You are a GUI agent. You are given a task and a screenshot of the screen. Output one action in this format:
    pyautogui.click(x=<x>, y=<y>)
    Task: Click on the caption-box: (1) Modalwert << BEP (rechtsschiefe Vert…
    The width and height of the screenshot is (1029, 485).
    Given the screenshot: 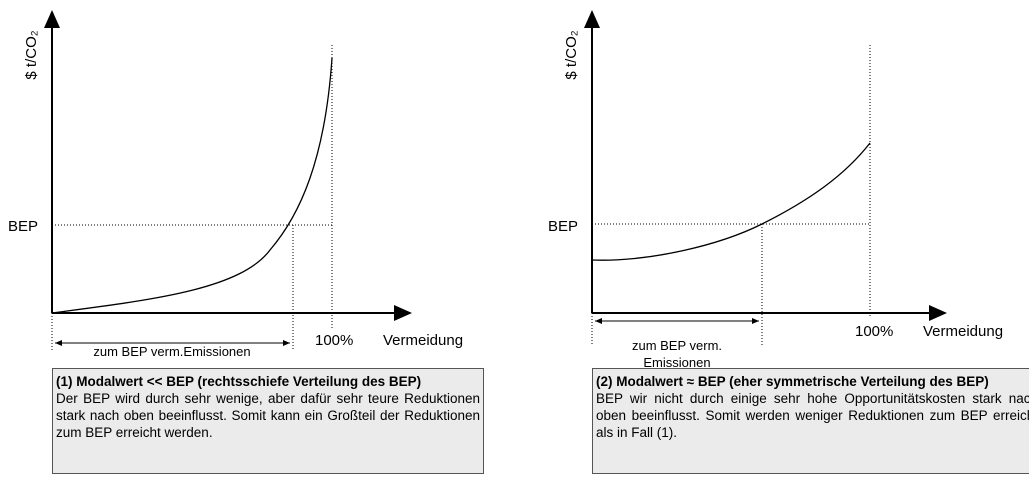 What is the action you would take?
    pyautogui.click(x=268, y=421)
    